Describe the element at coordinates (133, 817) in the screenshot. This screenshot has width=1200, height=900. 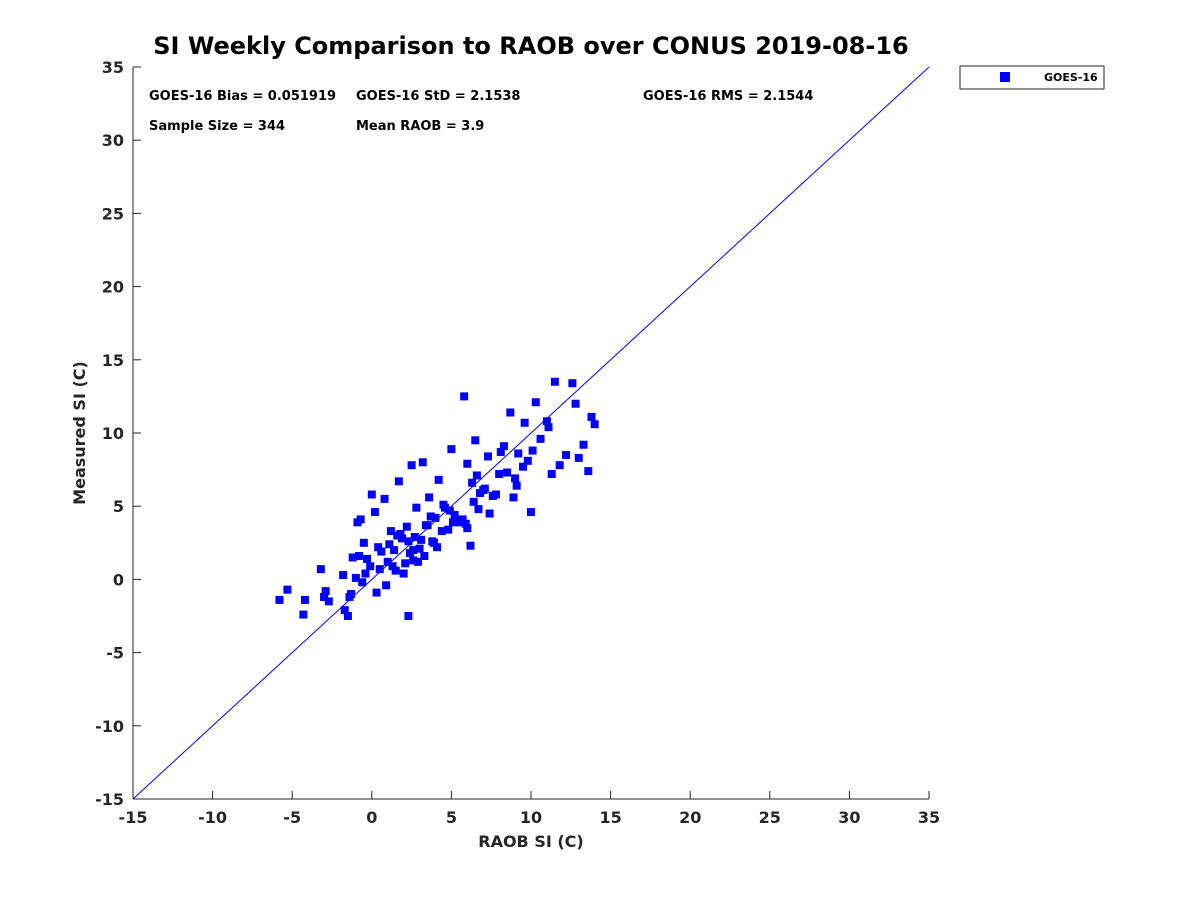
I see `x-tick-label: -15` at that location.